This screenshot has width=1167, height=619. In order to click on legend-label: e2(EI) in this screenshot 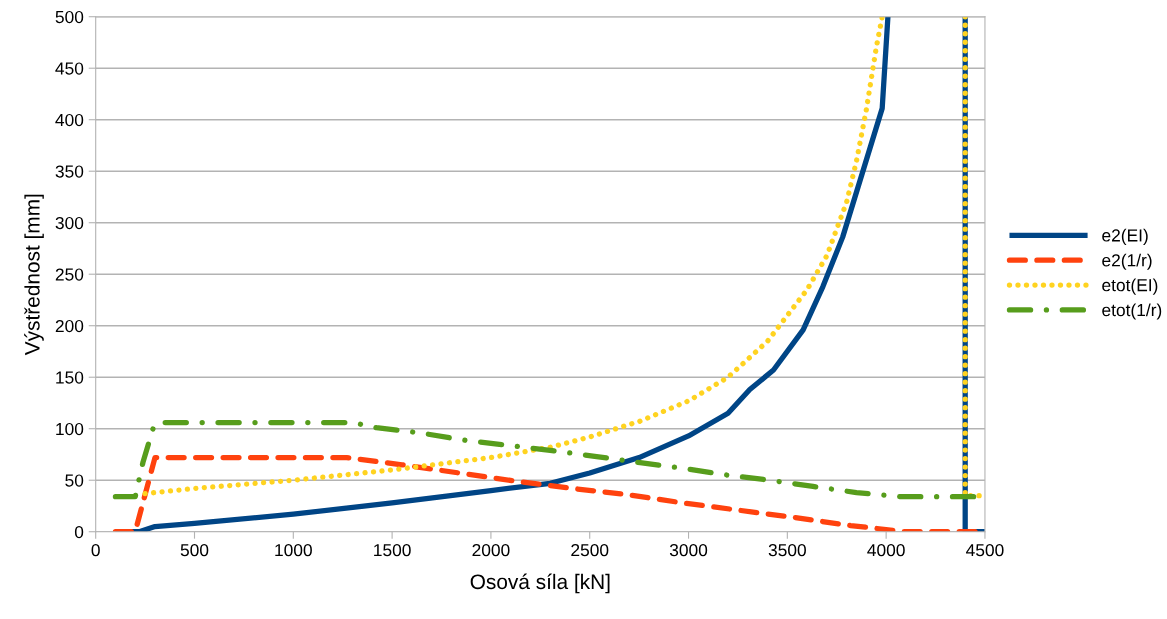, I will do `click(1125, 236)`.